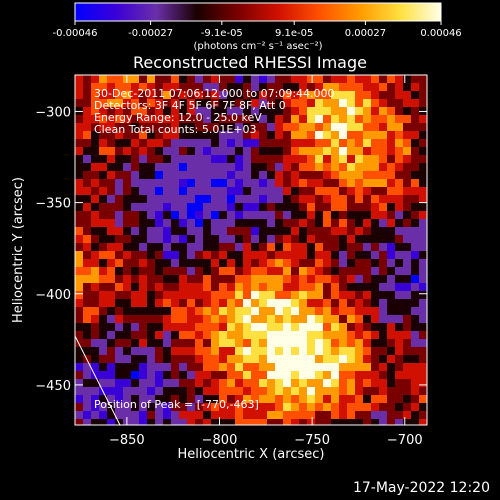  I want to click on y-tick-label: −350, so click(53, 204).